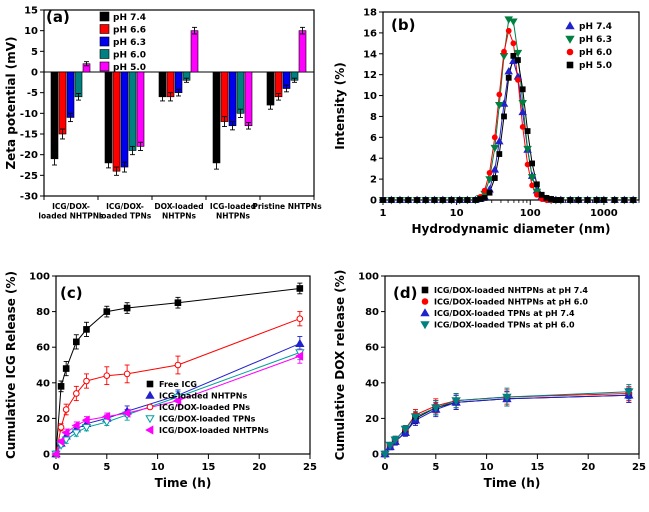 The width and height of the screenshot is (649, 512). What do you see at coordinates (129, 31) in the screenshot?
I see `svg-text: pH 6.6` at bounding box center [129, 31].